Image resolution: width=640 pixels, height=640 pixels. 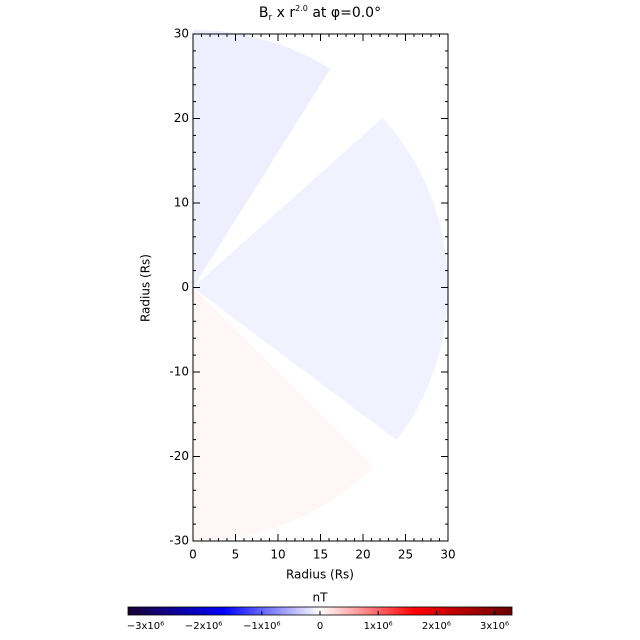 What do you see at coordinates (277, 555) in the screenshot?
I see `x-tick-label: 10` at bounding box center [277, 555].